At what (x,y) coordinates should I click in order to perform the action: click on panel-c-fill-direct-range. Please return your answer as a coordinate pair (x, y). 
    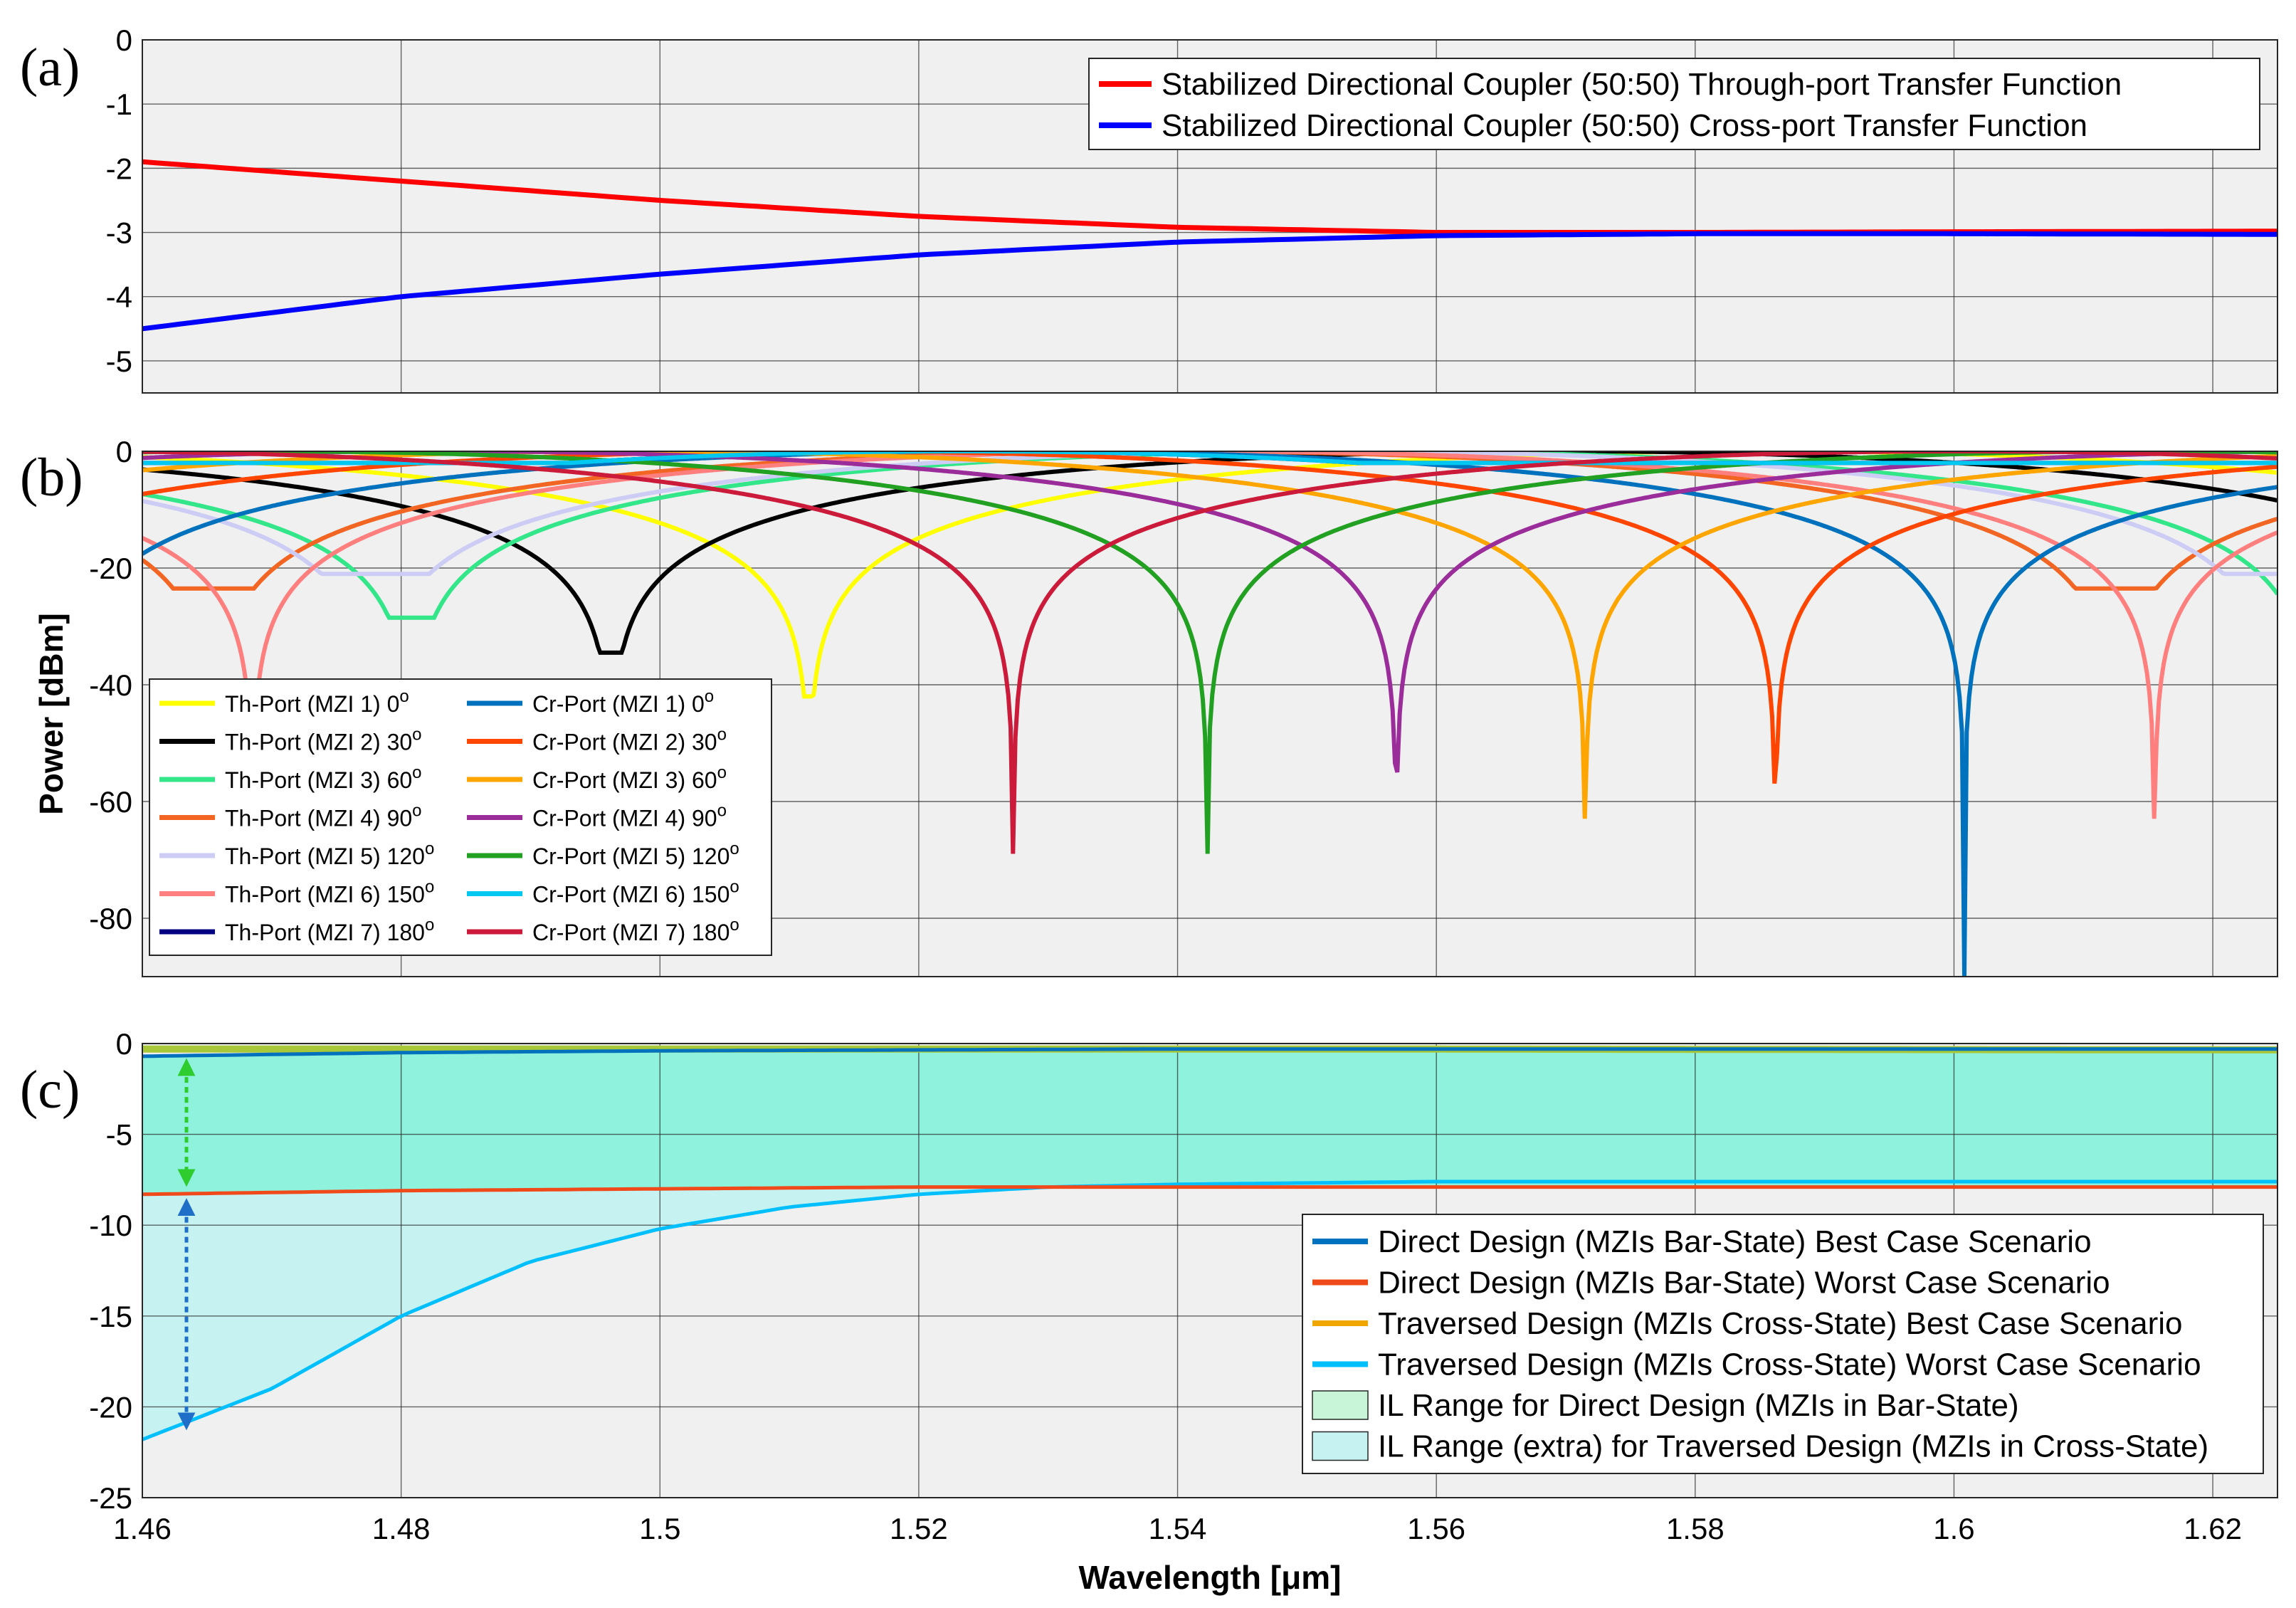
    Looking at the image, I should click on (1209, 1122).